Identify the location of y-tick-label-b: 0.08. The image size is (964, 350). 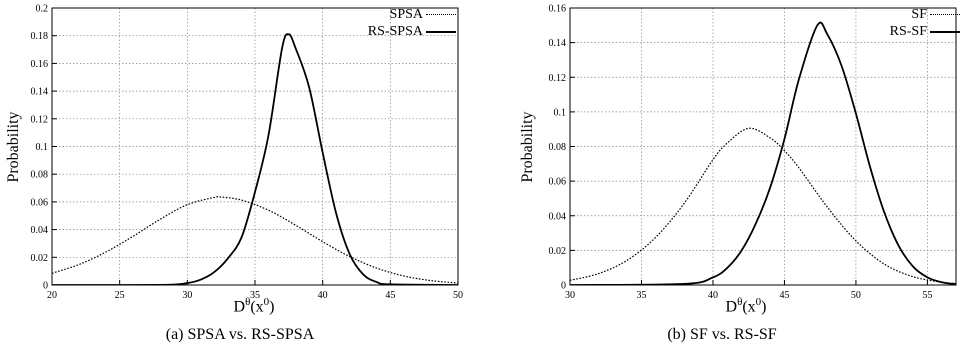
(558, 147).